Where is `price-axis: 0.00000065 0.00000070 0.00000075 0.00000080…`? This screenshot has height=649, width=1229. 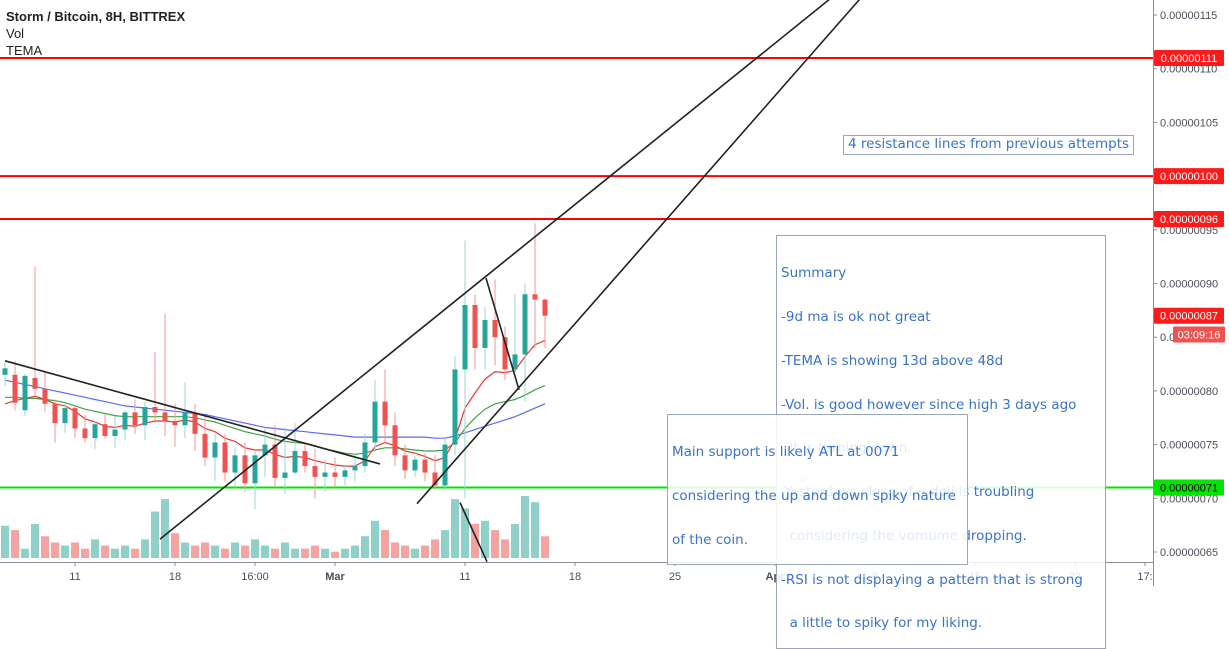 price-axis: 0.00000065 0.00000070 0.00000075 0.00000080… is located at coordinates (1191, 293).